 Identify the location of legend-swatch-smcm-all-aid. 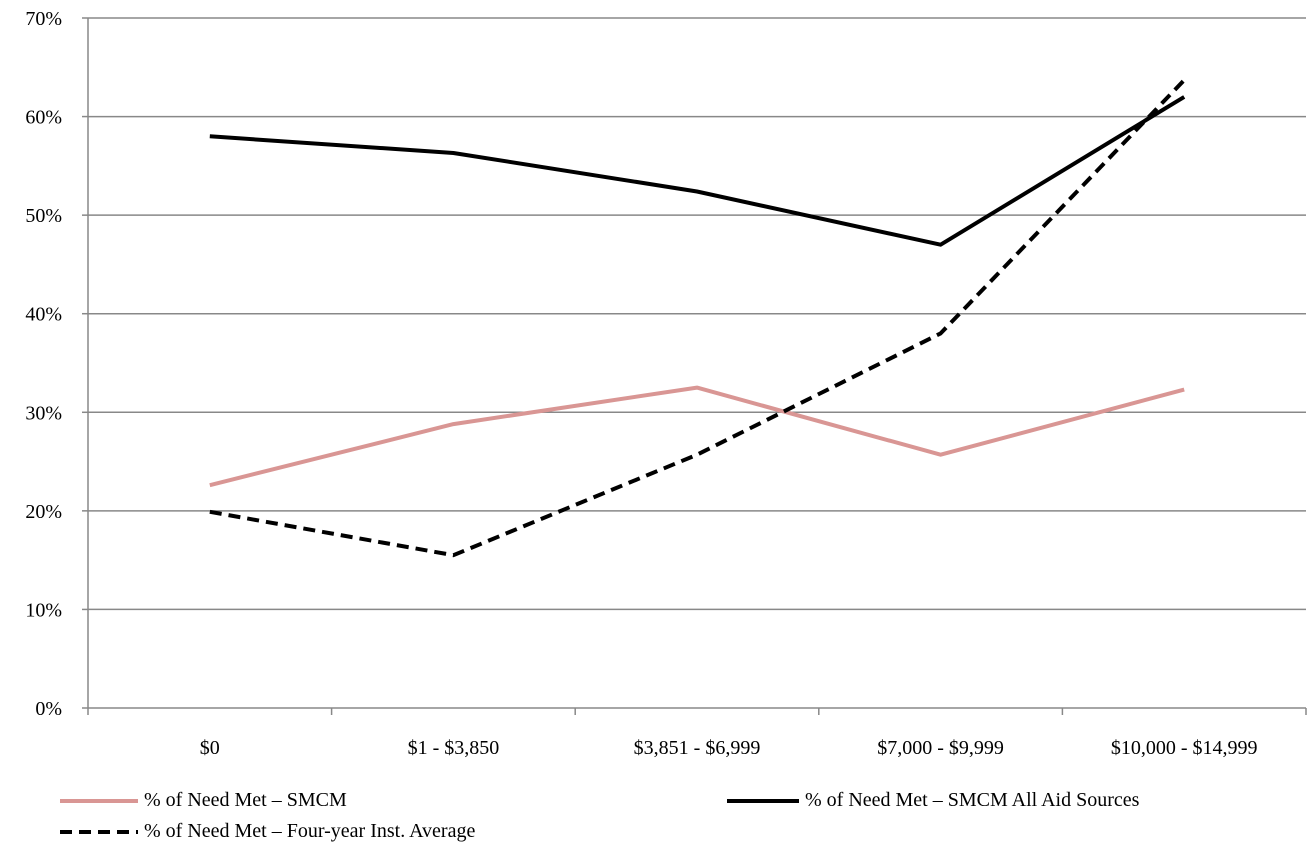
(763, 800).